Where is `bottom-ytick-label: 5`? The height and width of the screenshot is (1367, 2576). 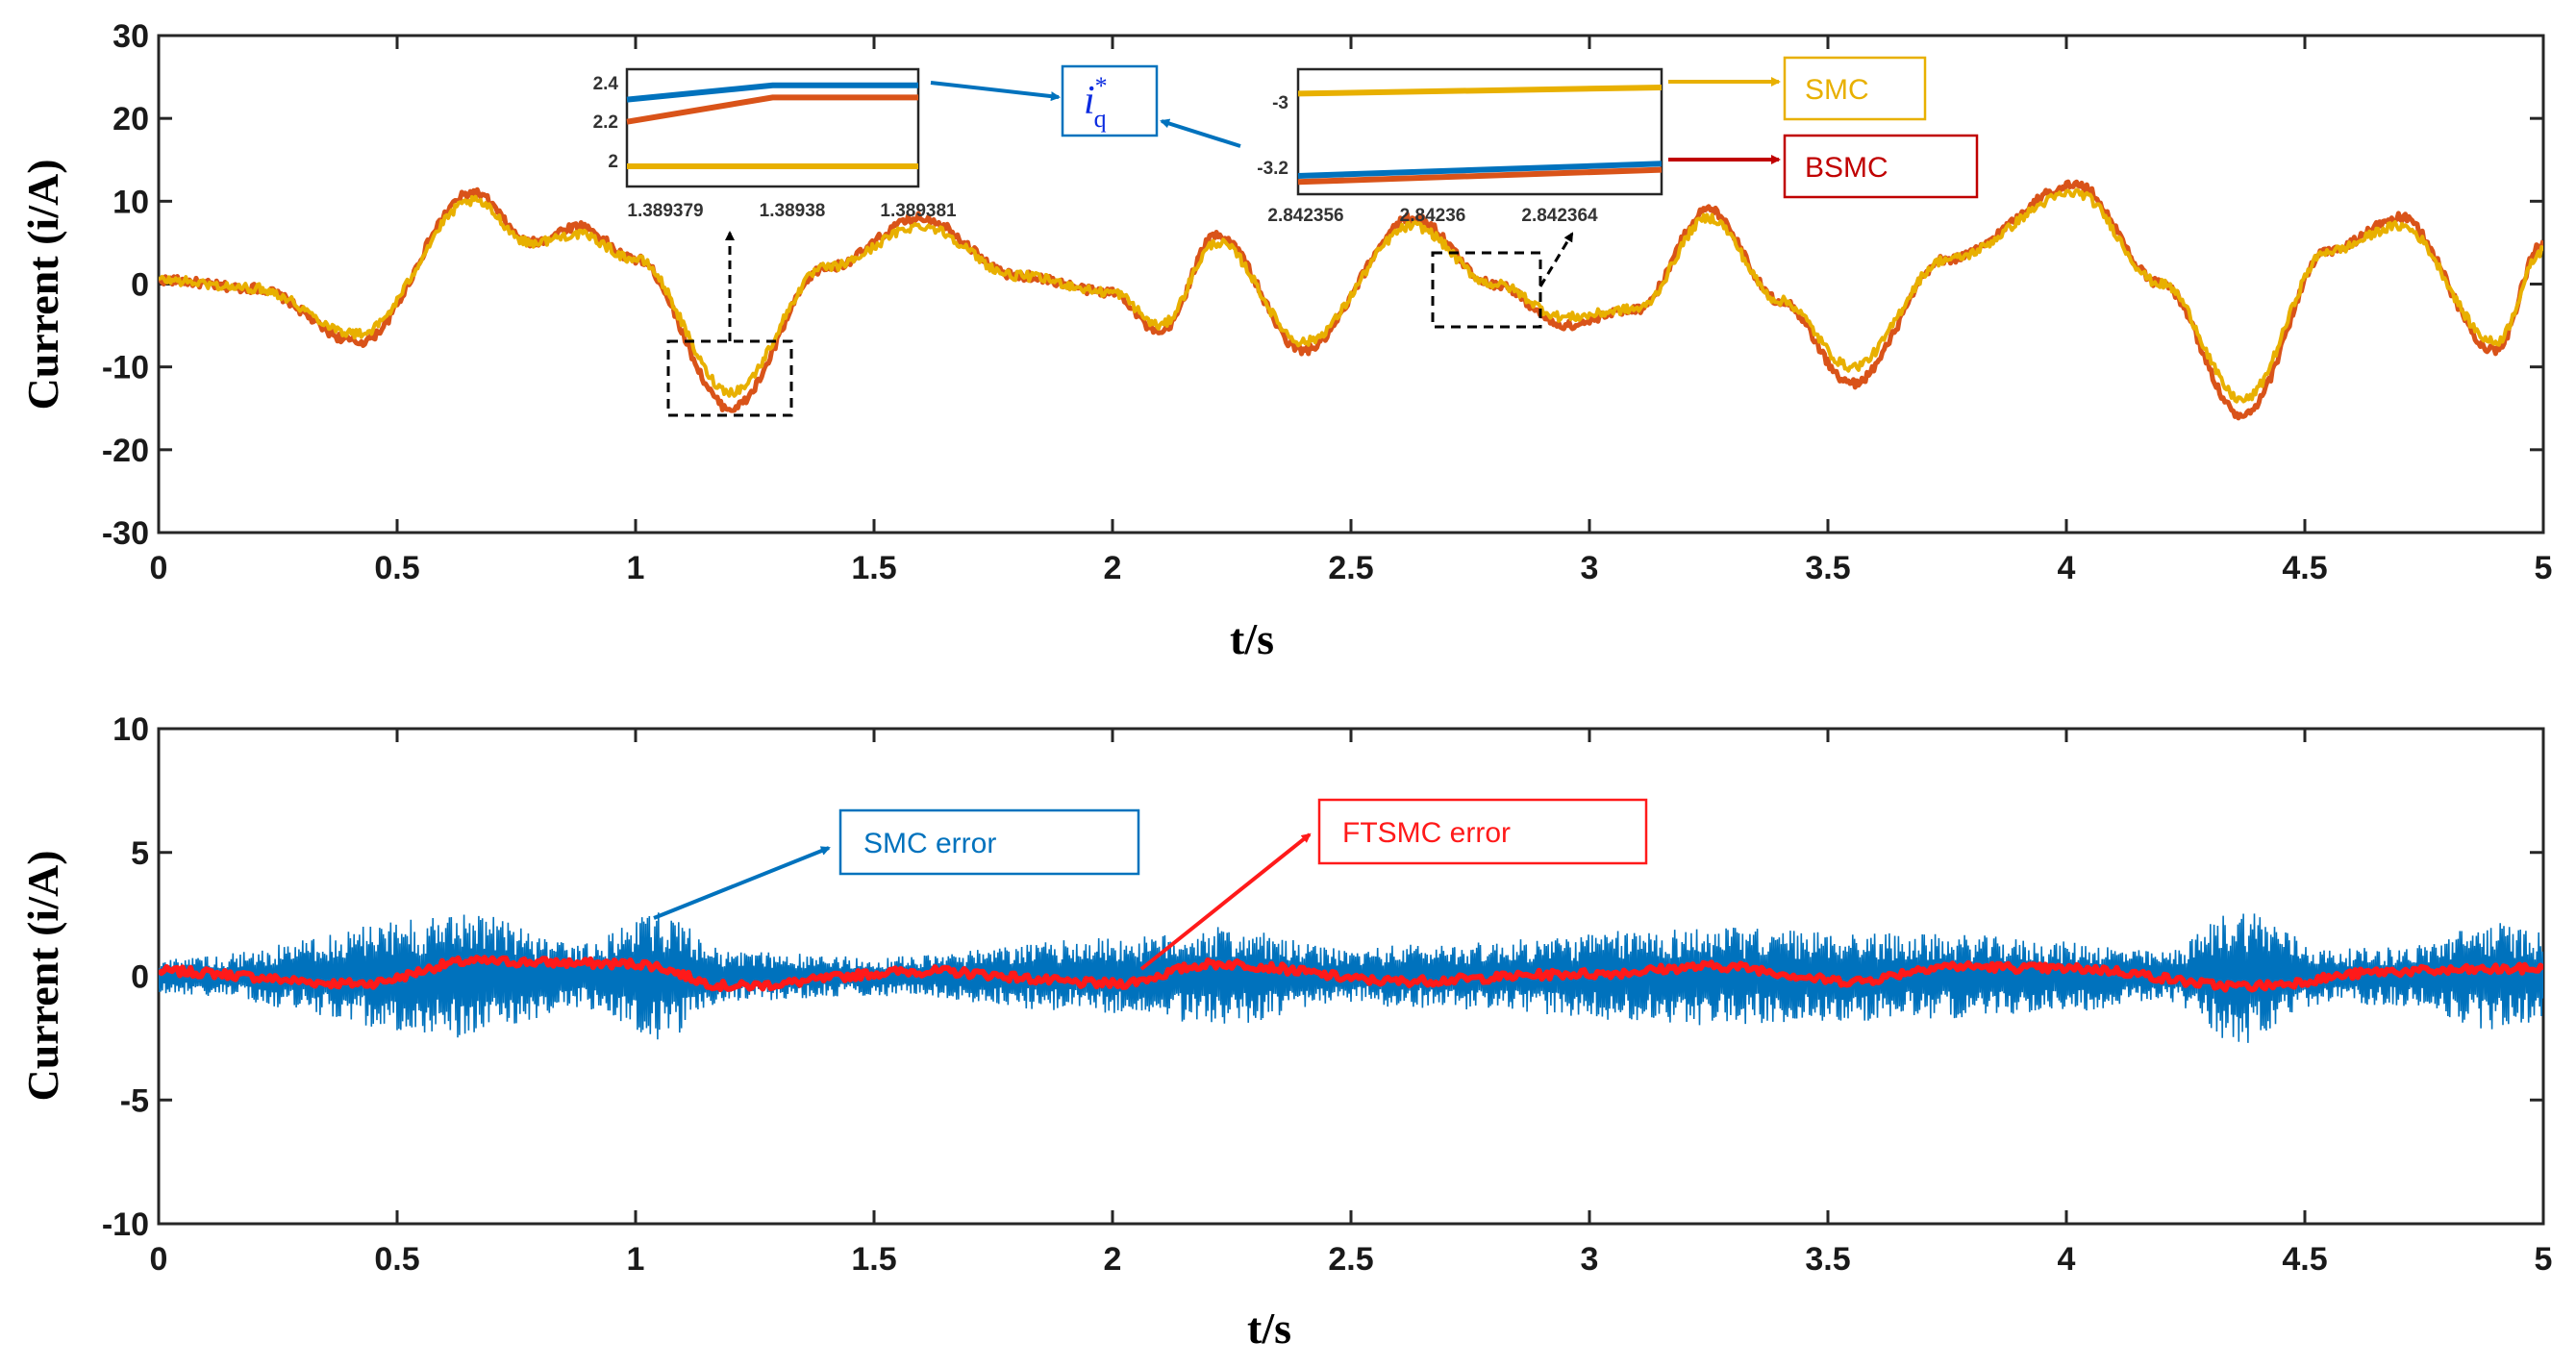
bottom-ytick-label: 5 is located at coordinates (140, 853).